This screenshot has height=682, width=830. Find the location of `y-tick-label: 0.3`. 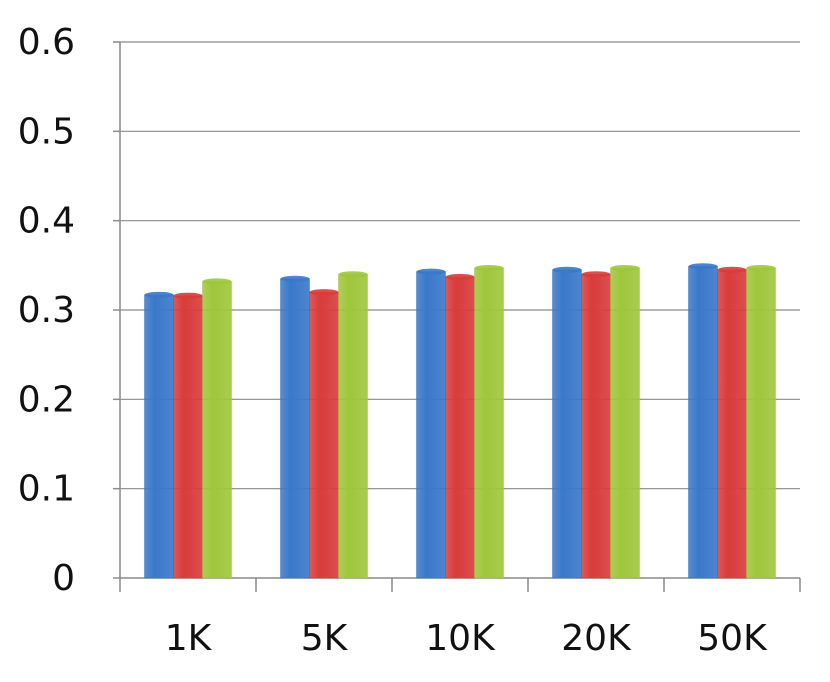

y-tick-label: 0.3 is located at coordinates (46, 310).